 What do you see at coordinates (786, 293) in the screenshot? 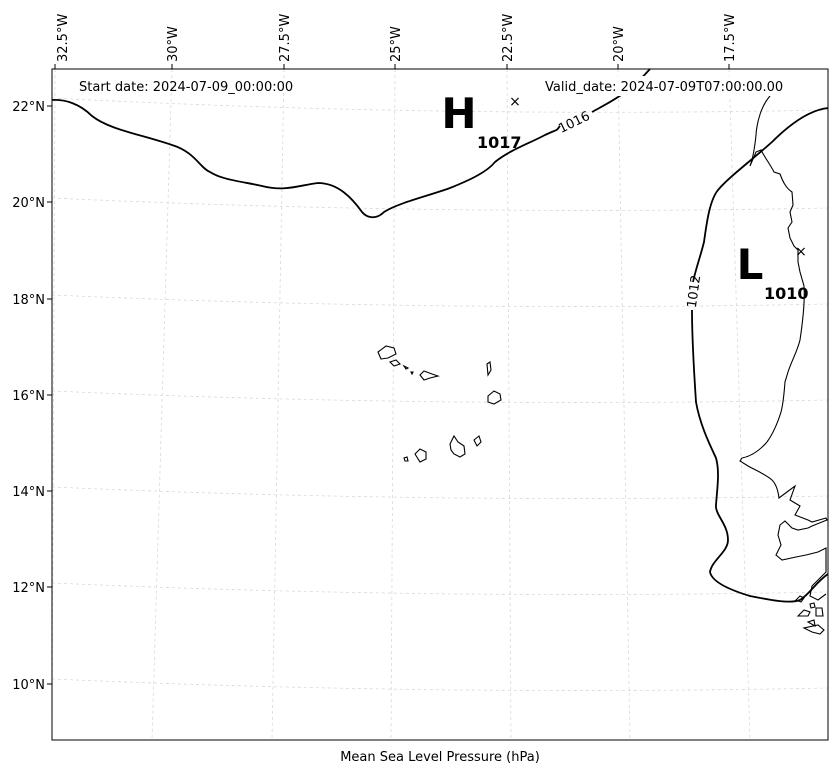
I see `low-pressure-value: 1010` at bounding box center [786, 293].